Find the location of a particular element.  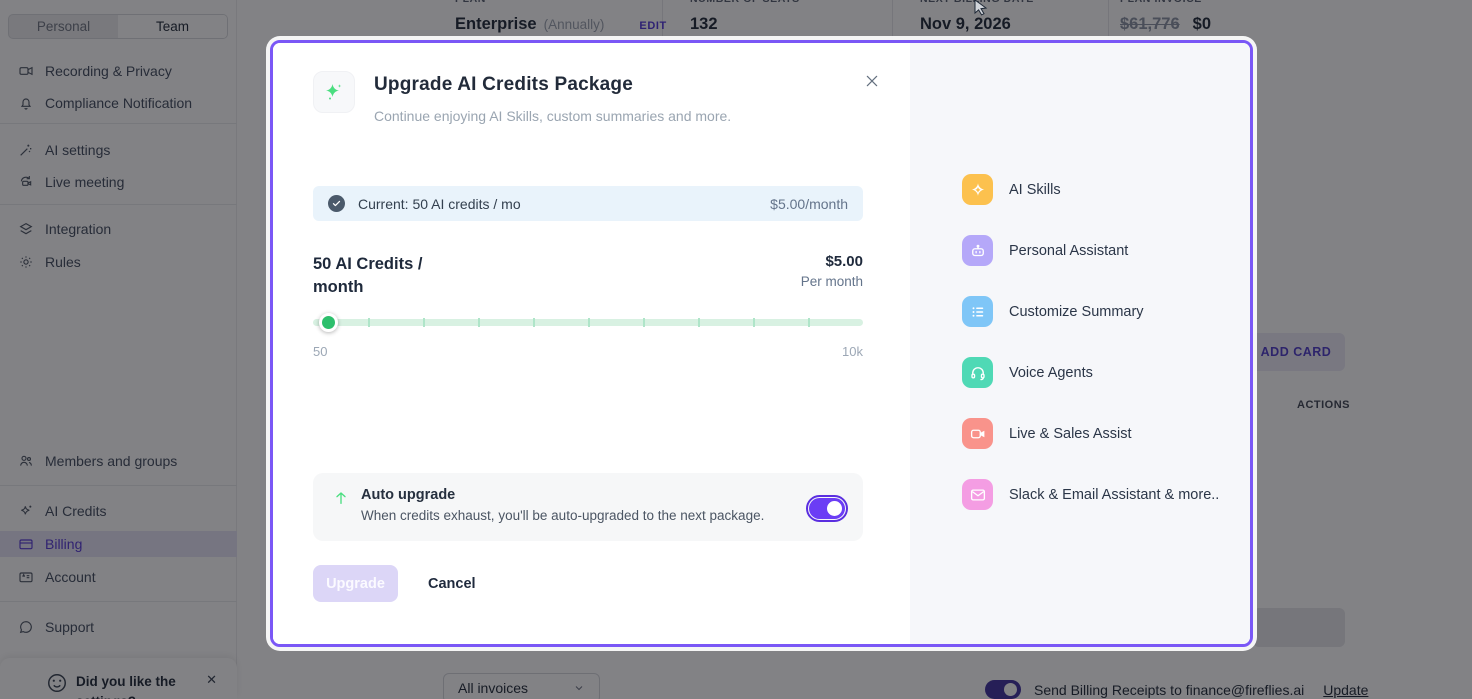

credits-slider is located at coordinates (588, 323).